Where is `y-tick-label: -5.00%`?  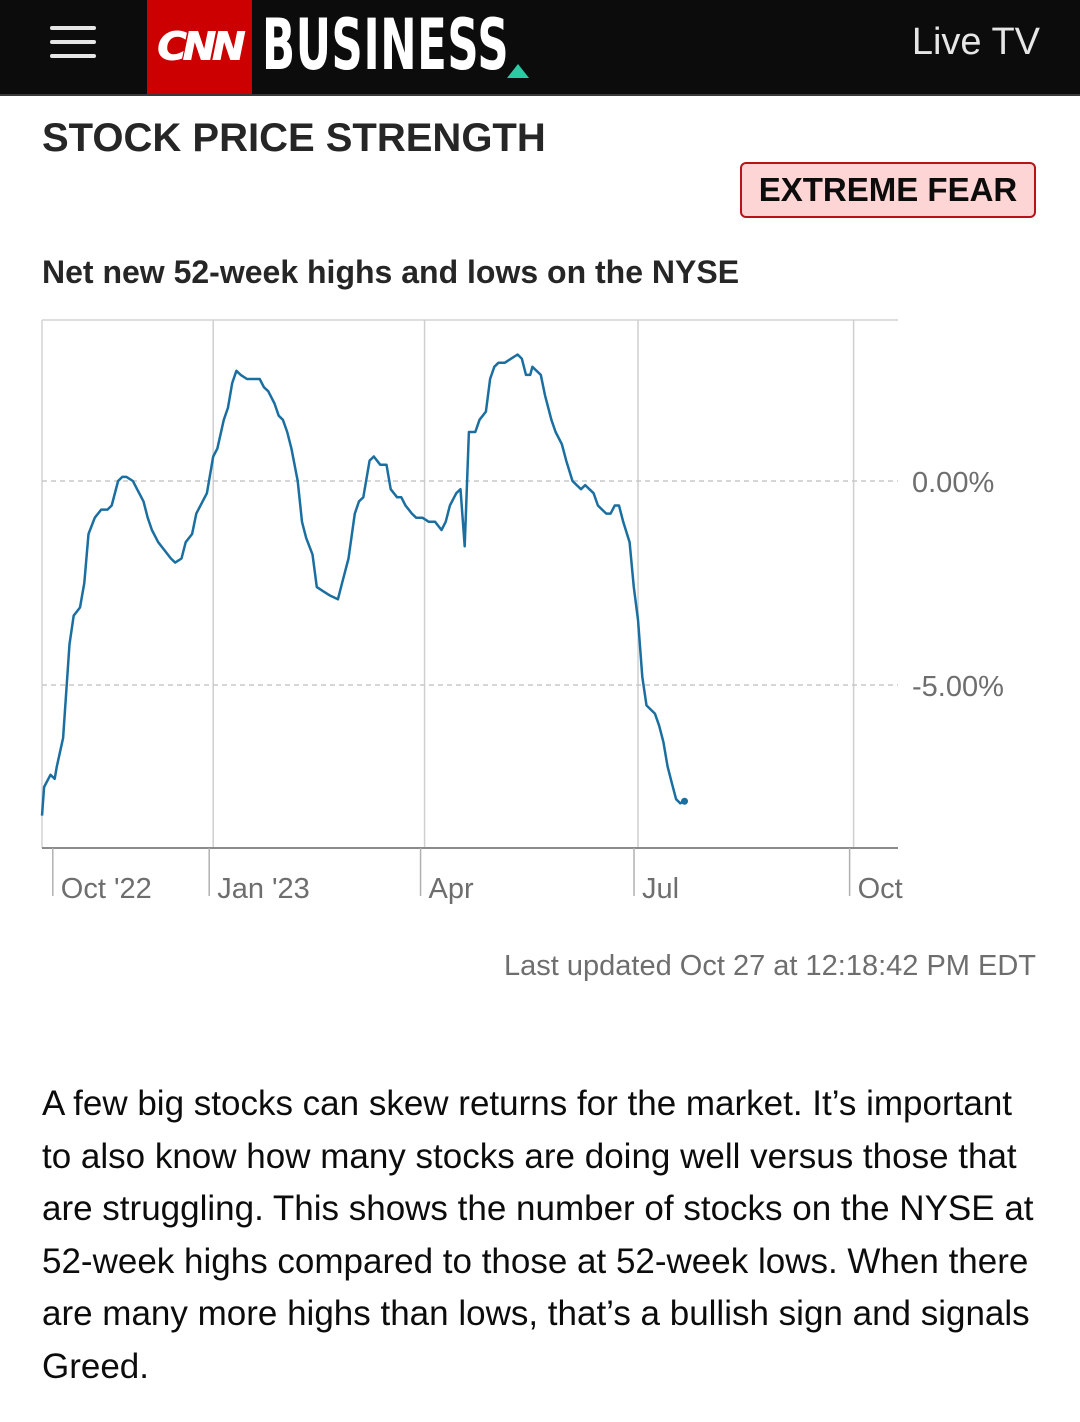 y-tick-label: -5.00% is located at coordinates (958, 687).